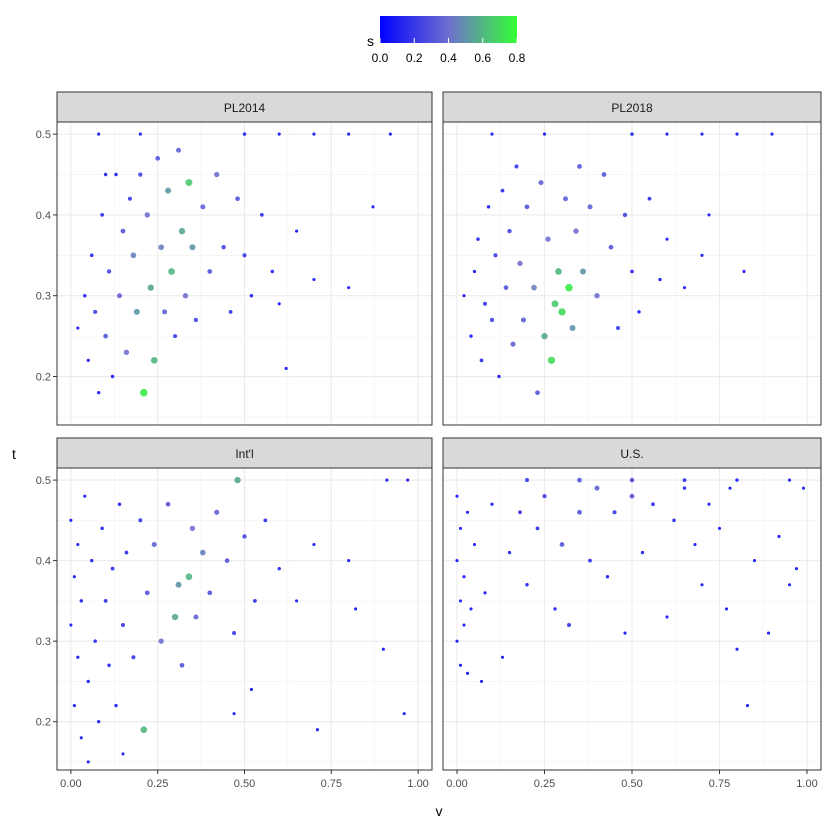 Image resolution: width=830 pixels, height=830 pixels. What do you see at coordinates (417, 784) in the screenshot?
I see `x-tick-label: 1.00` at bounding box center [417, 784].